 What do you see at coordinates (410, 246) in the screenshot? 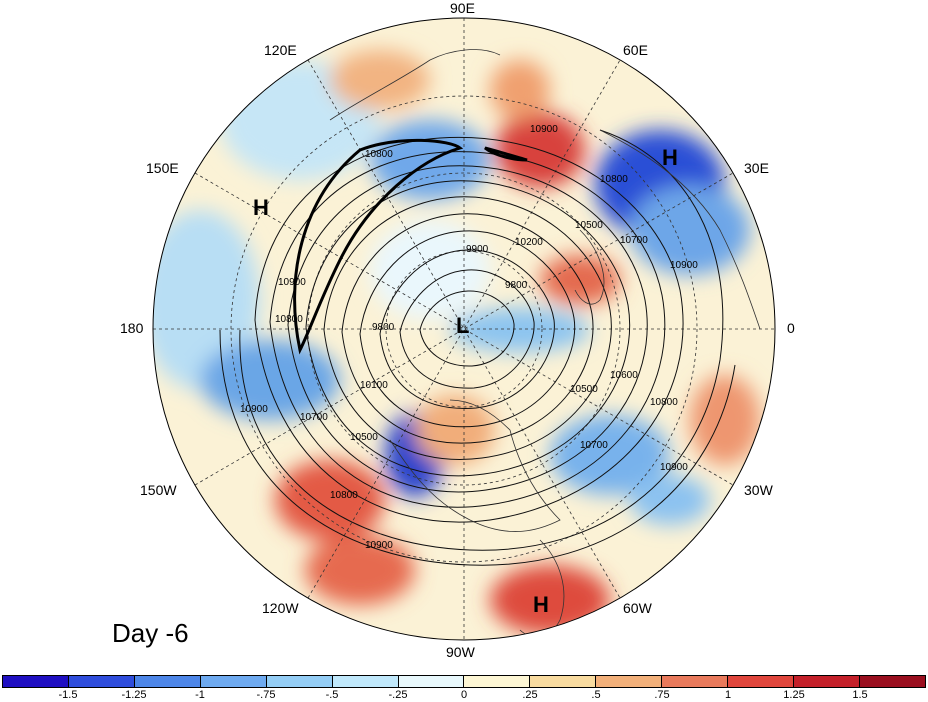
I see `thick-contour` at bounding box center [410, 246].